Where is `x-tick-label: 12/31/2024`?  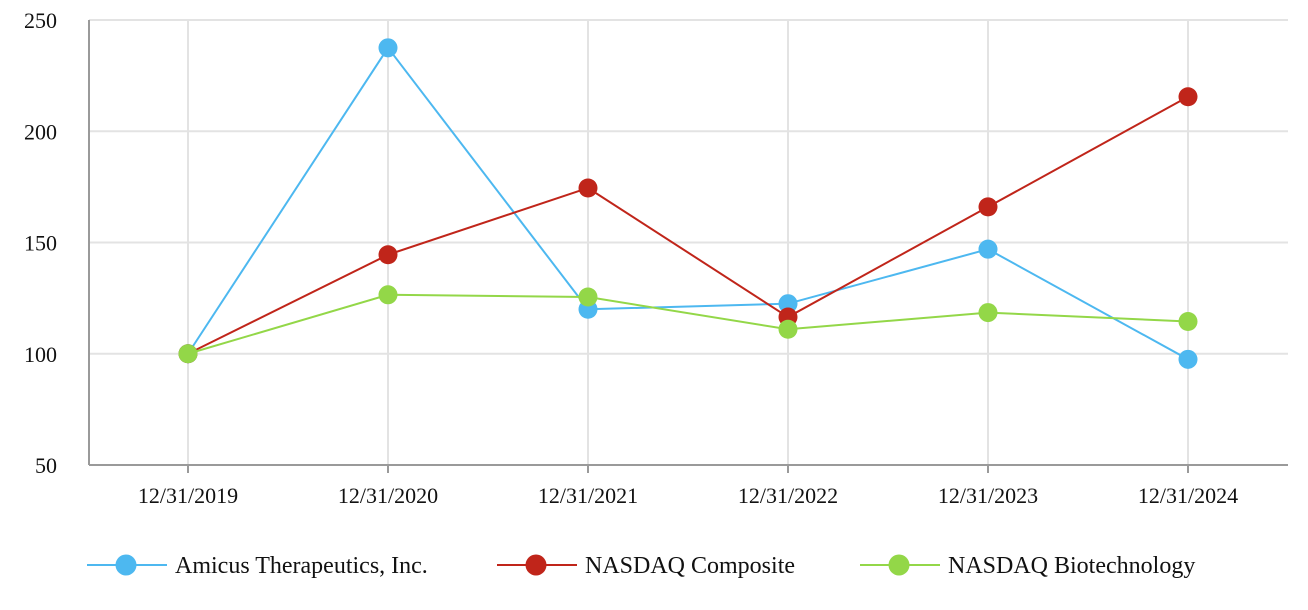 x-tick-label: 12/31/2024 is located at coordinates (1188, 495).